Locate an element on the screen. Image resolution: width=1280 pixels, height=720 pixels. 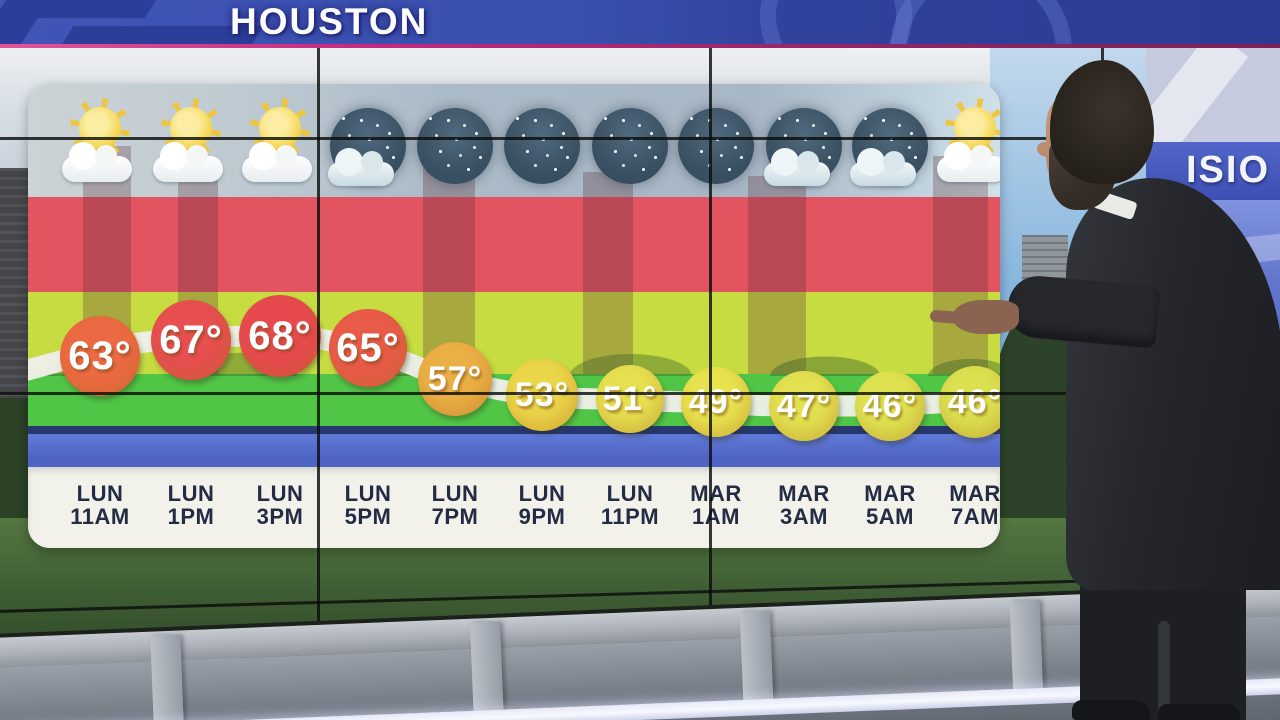
hour-label: 9PM is located at coordinates (542, 516).